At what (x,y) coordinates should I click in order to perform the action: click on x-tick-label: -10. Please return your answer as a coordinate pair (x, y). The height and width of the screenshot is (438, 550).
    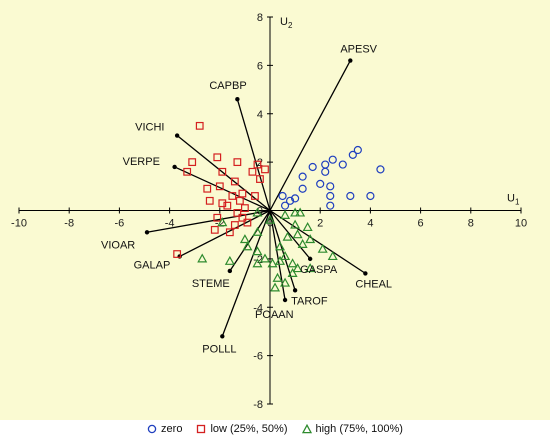
    Looking at the image, I should click on (19, 224).